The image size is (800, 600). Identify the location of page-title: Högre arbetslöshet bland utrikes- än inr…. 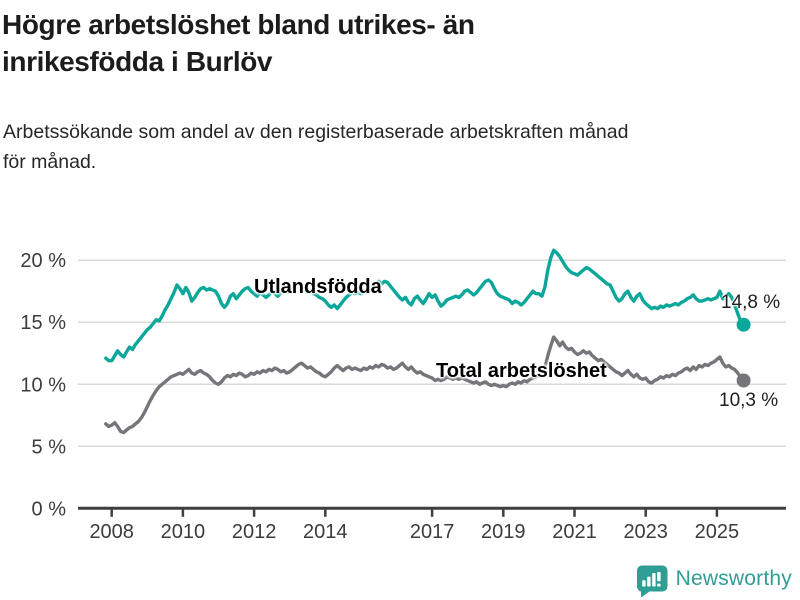
(238, 43).